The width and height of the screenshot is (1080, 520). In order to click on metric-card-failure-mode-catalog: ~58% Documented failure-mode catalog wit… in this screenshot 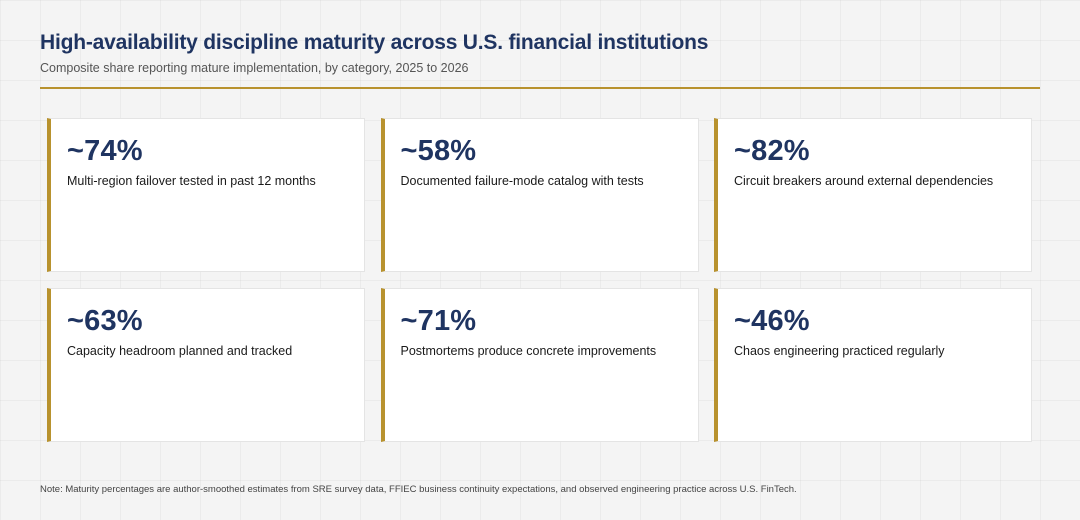, I will do `click(539, 195)`.